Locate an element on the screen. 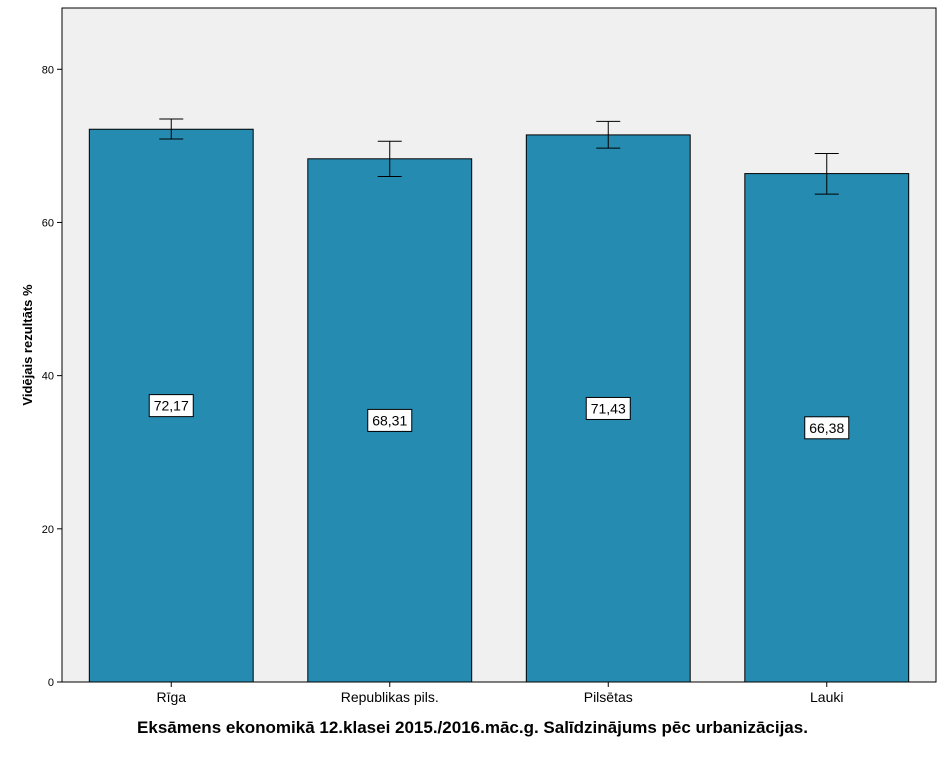  data-label: 72,17 is located at coordinates (171, 406).